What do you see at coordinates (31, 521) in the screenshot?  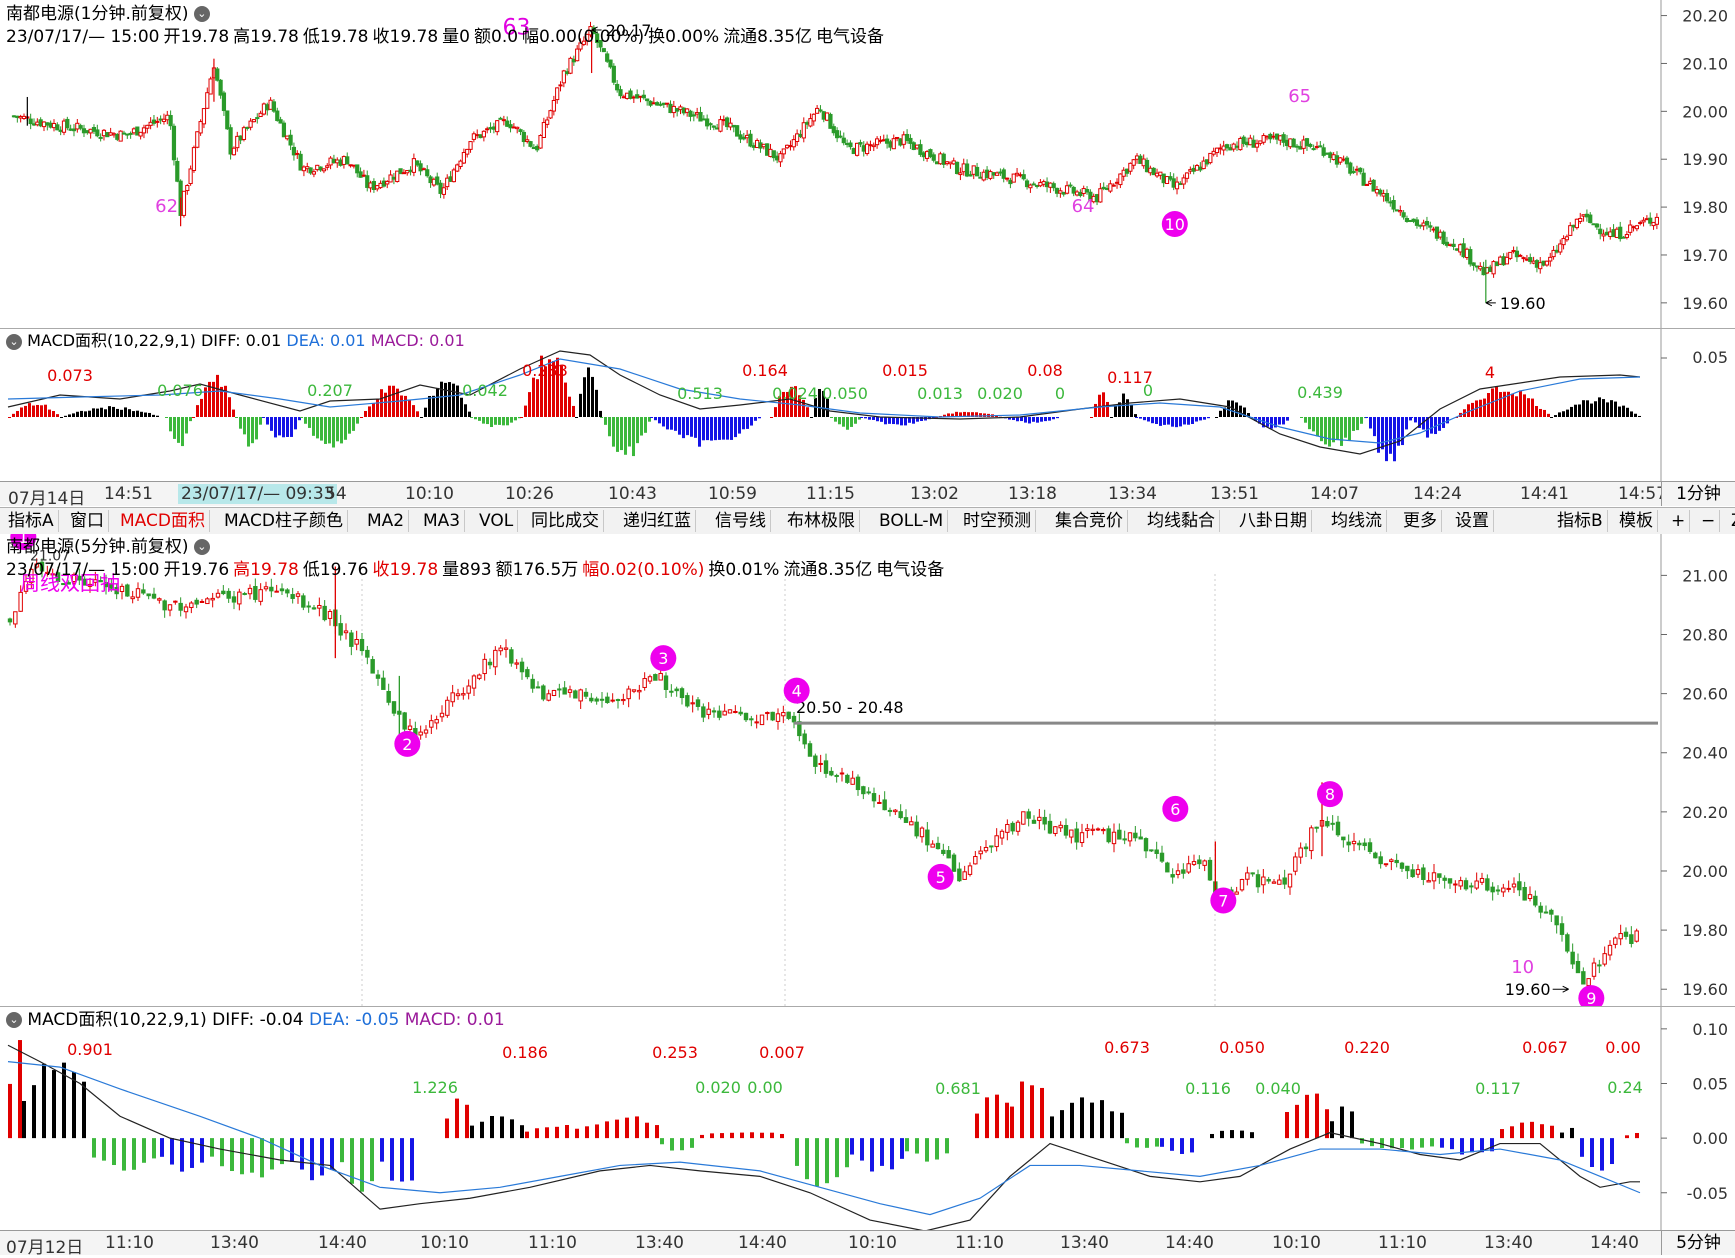 I see `toolbar-button: 指标A` at bounding box center [31, 521].